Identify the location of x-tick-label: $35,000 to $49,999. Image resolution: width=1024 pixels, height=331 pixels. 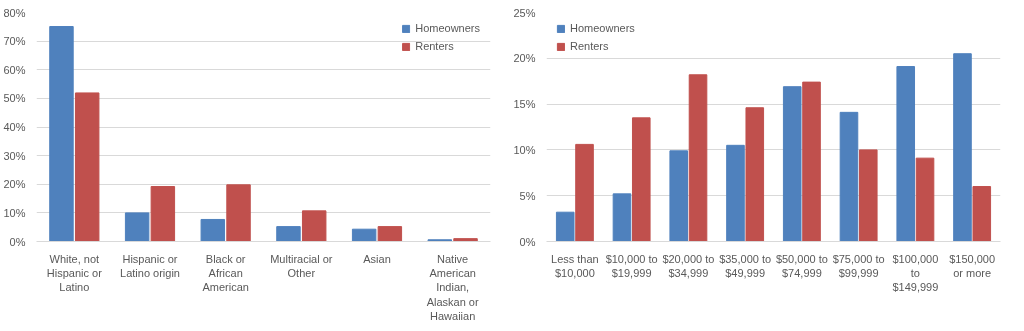
(745, 265).